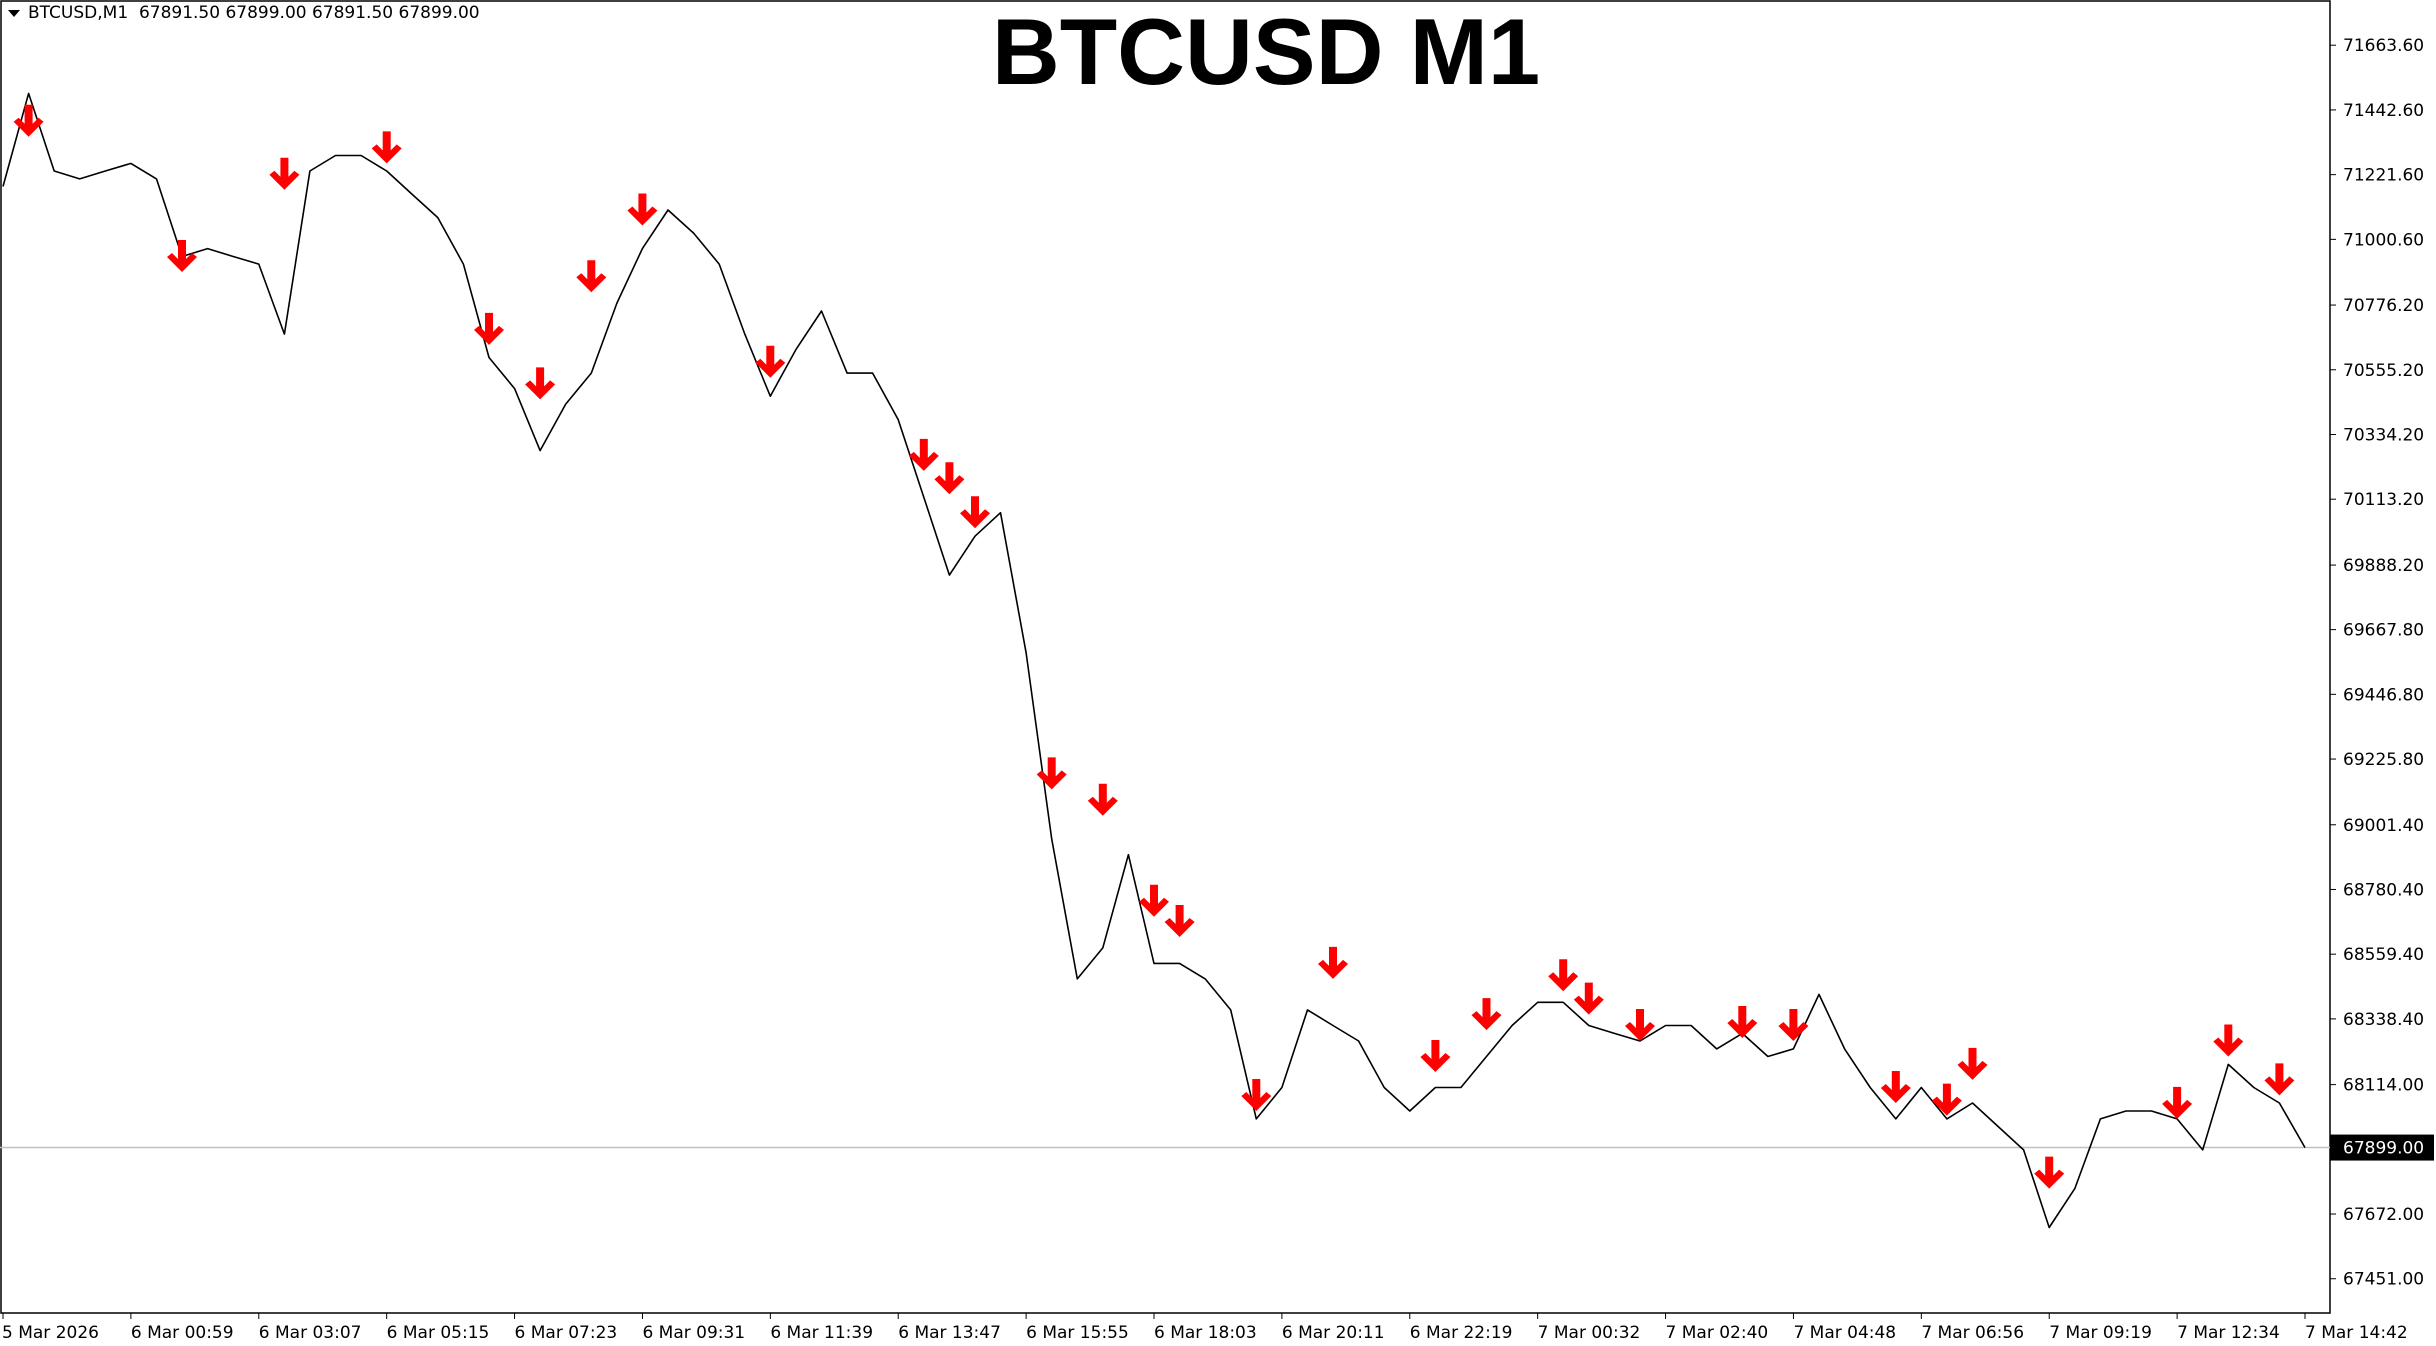  What do you see at coordinates (693, 1333) in the screenshot?
I see `x-tick-label: 6 Mar 09:31` at bounding box center [693, 1333].